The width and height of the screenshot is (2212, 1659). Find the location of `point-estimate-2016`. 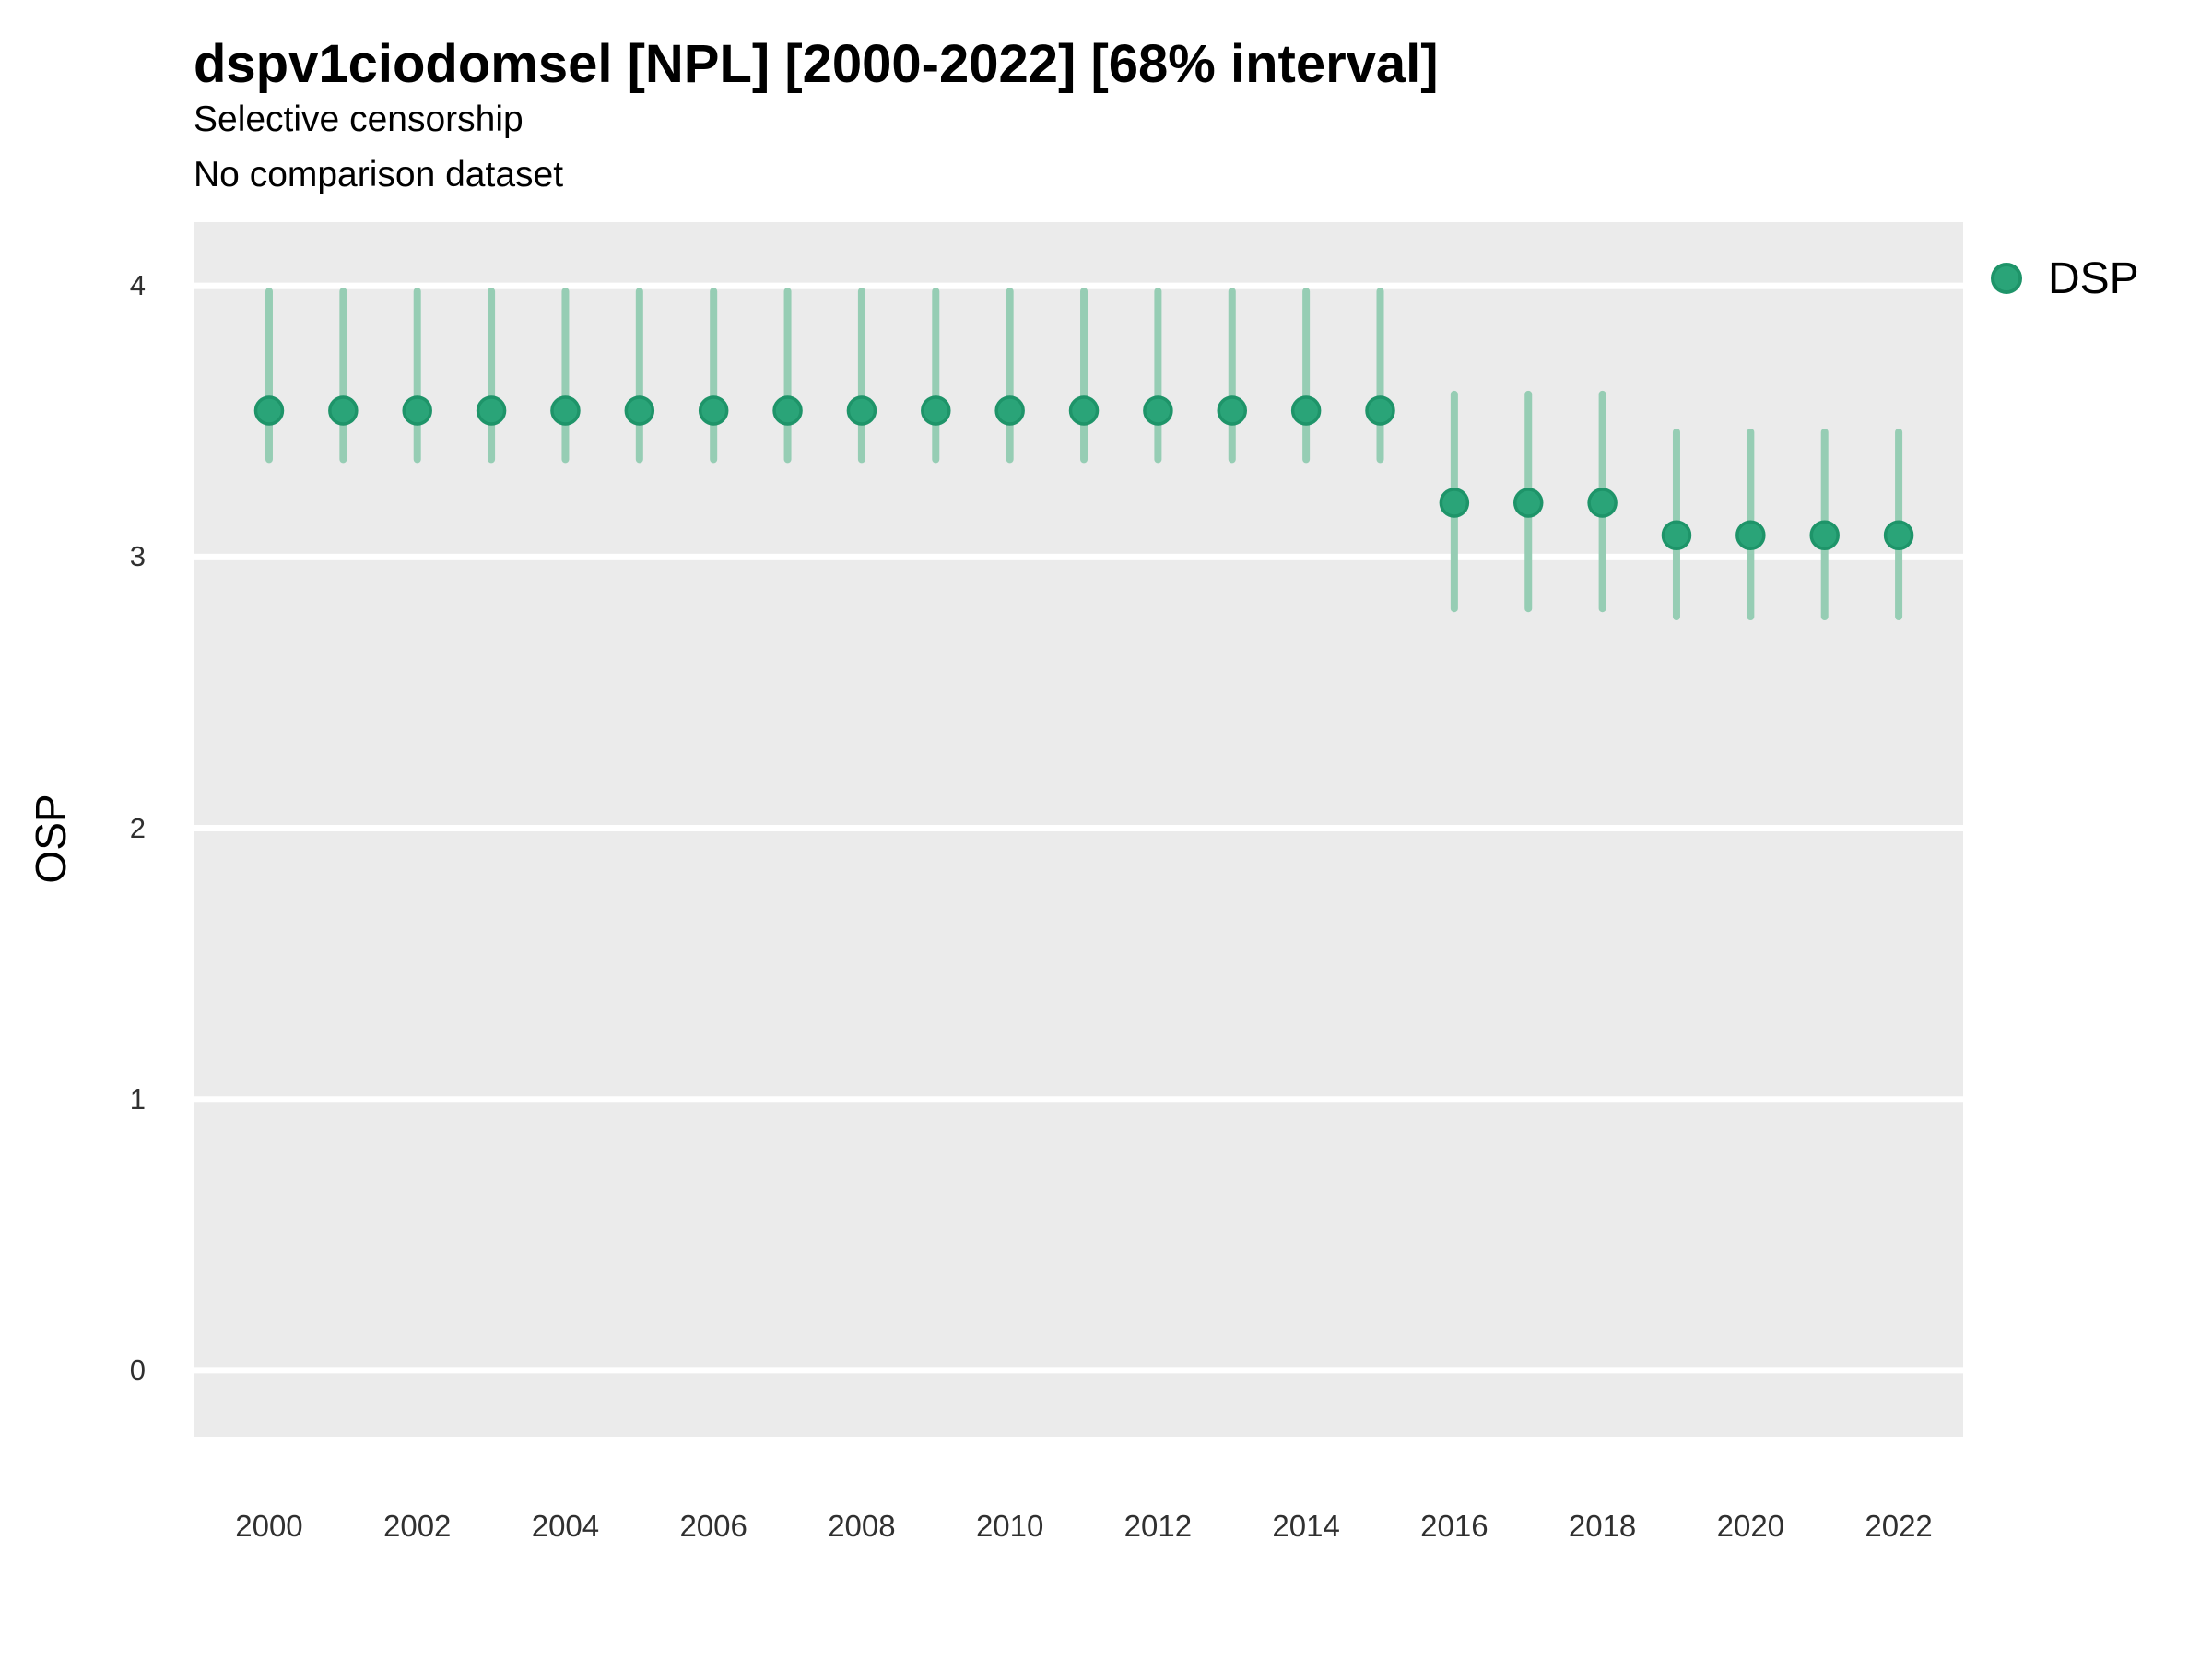

point-estimate-2016 is located at coordinates (1454, 503).